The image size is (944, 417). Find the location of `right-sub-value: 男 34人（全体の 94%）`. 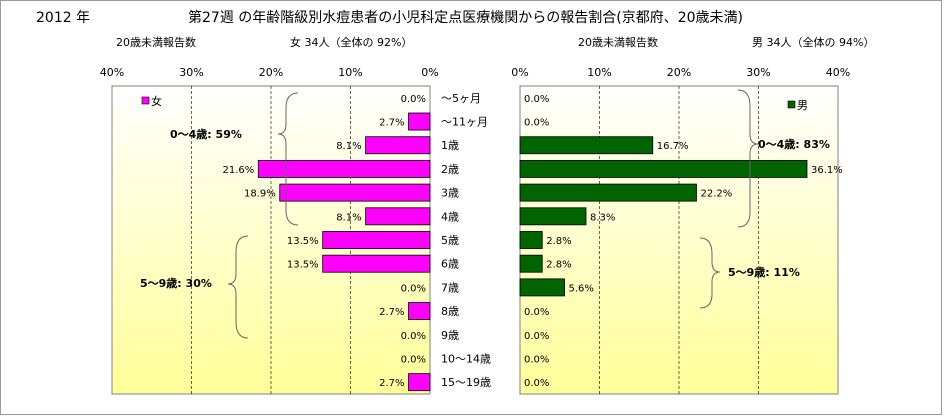

right-sub-value: 男 34人（全体の 94%） is located at coordinates (813, 42).